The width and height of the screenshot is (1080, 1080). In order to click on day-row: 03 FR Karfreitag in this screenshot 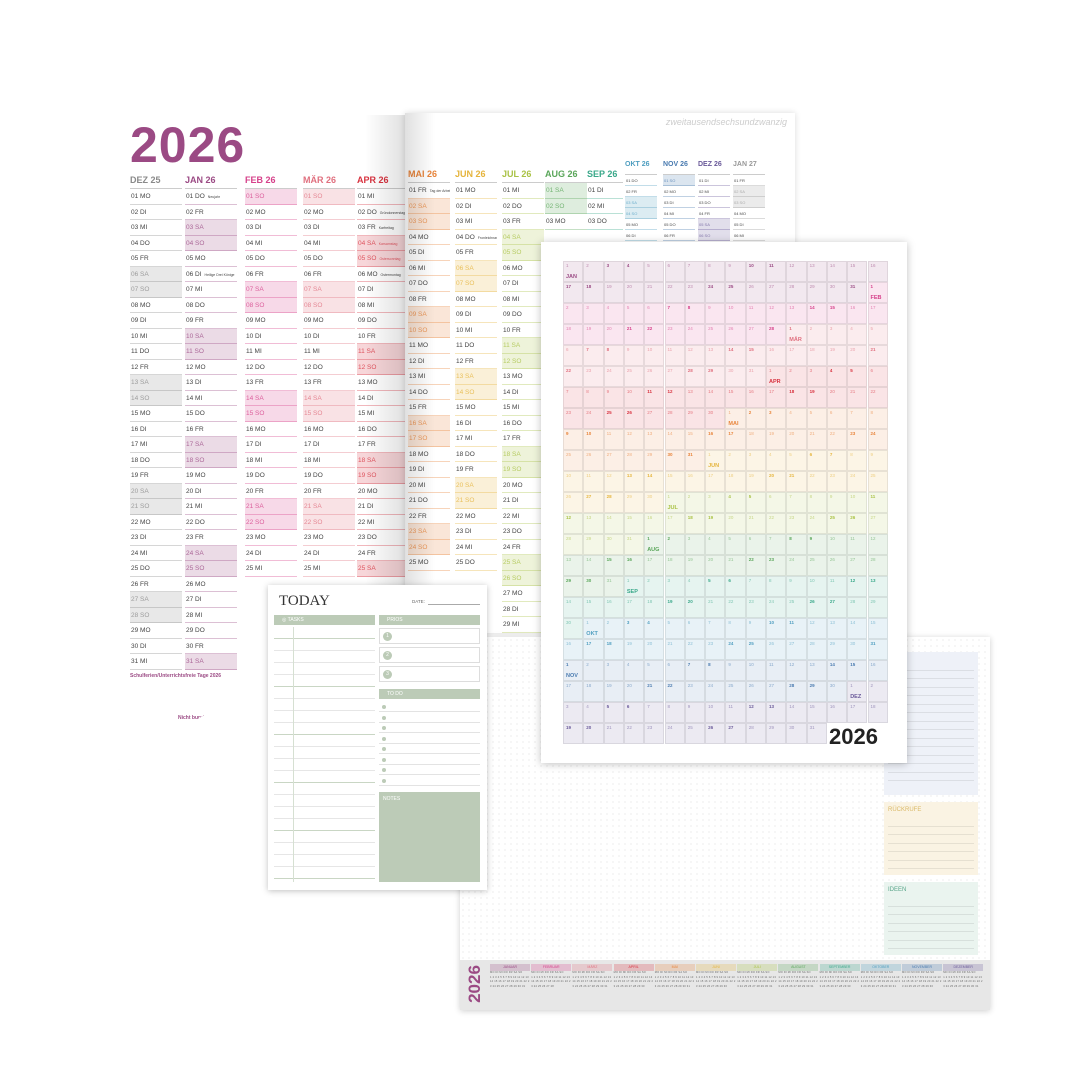, I will do `click(381, 228)`.